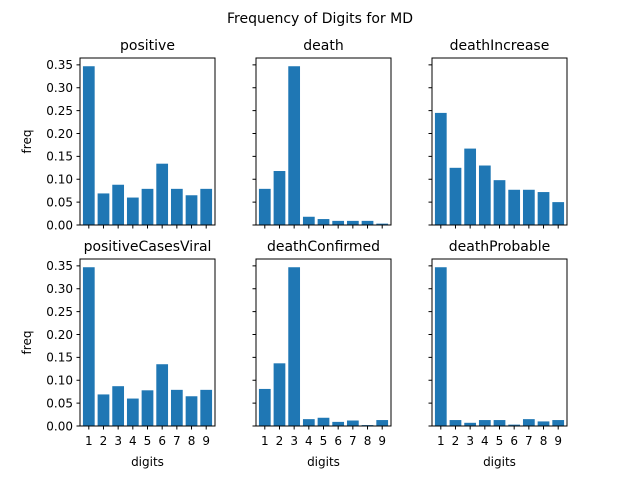  What do you see at coordinates (498, 354) in the screenshot?
I see `subplot: deathProbable 1 2 3 4 5 6 7 8 9 digits` at bounding box center [498, 354].